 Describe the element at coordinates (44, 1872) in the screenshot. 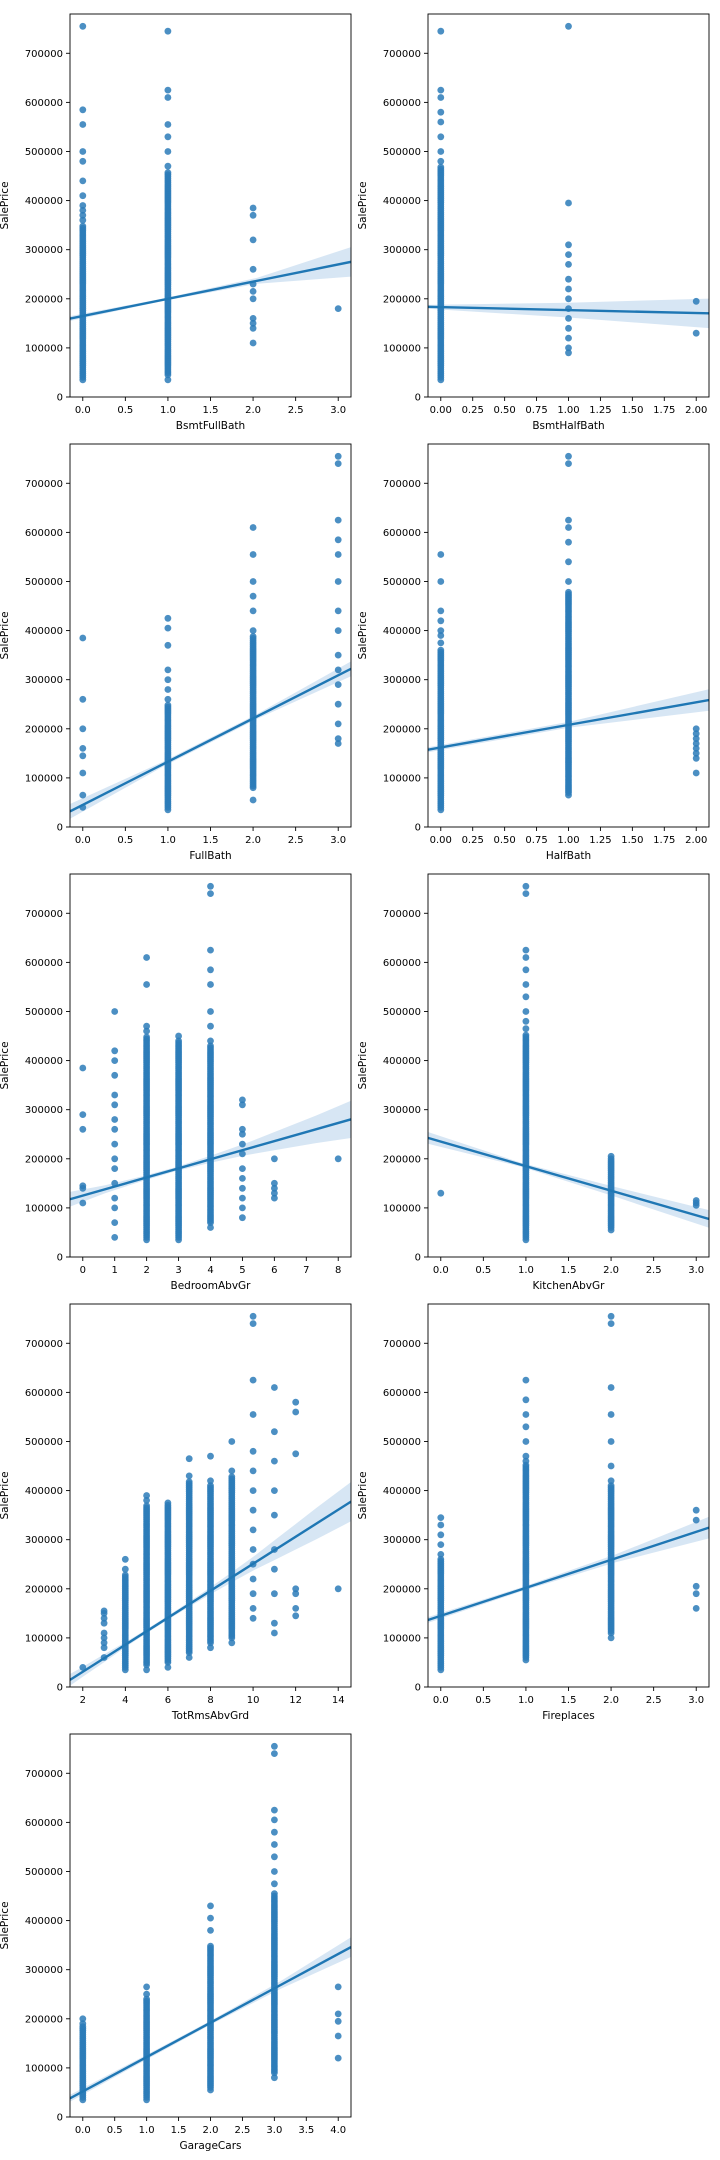

I see `y-tick-label: 500000` at that location.